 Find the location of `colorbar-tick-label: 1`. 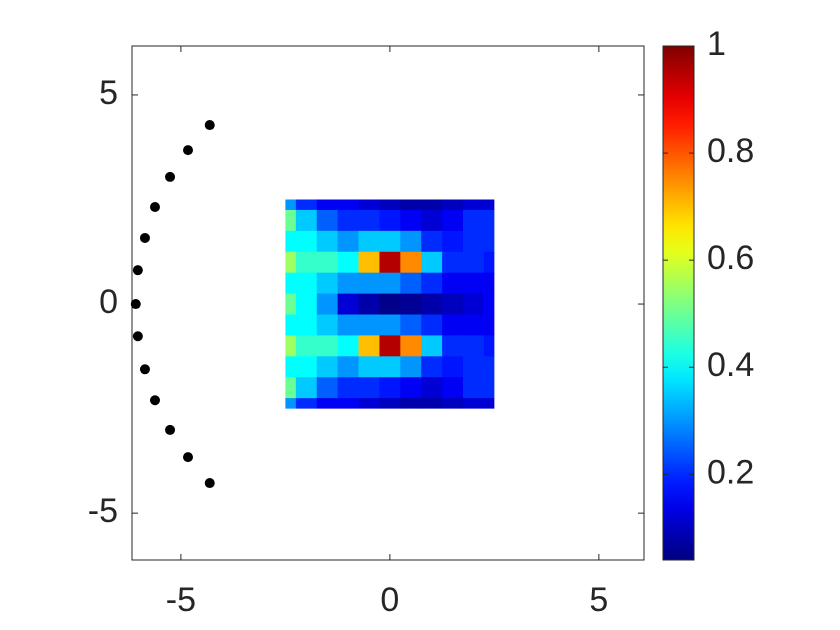

colorbar-tick-label: 1 is located at coordinates (716, 44).